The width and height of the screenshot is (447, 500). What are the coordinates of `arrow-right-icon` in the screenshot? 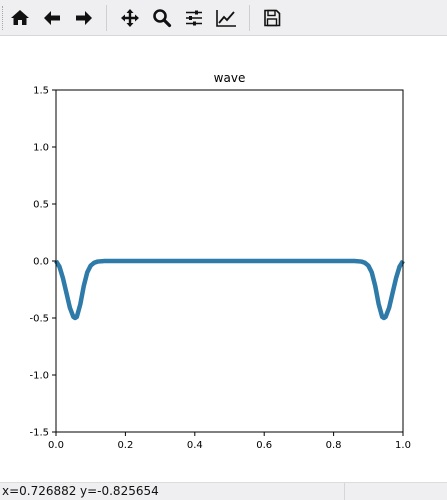 It's located at (84, 18).